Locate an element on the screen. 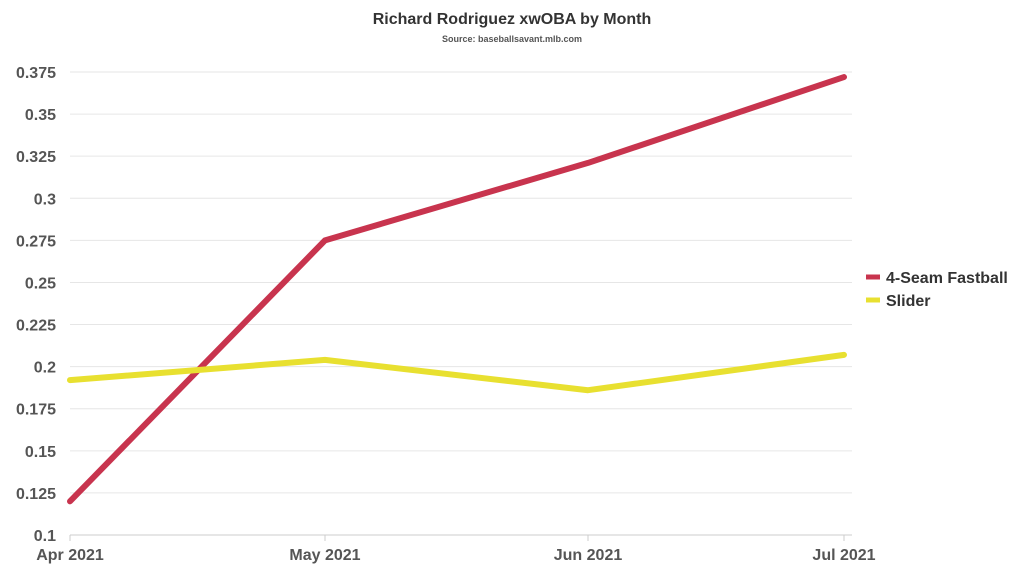 This screenshot has width=1024, height=576. y-tick-label: 0.275 is located at coordinates (36, 241).